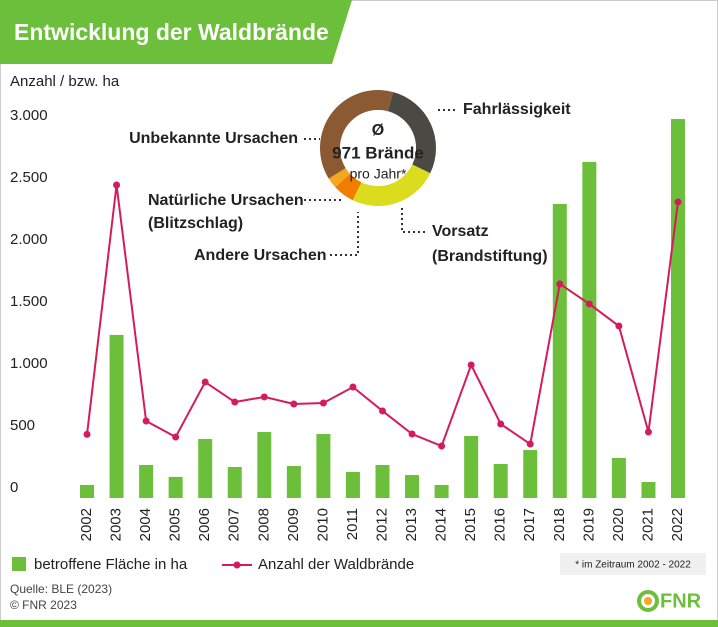 The width and height of the screenshot is (718, 627). Describe the element at coordinates (322, 524) in the screenshot. I see `x-tick-label: 2010` at that location.